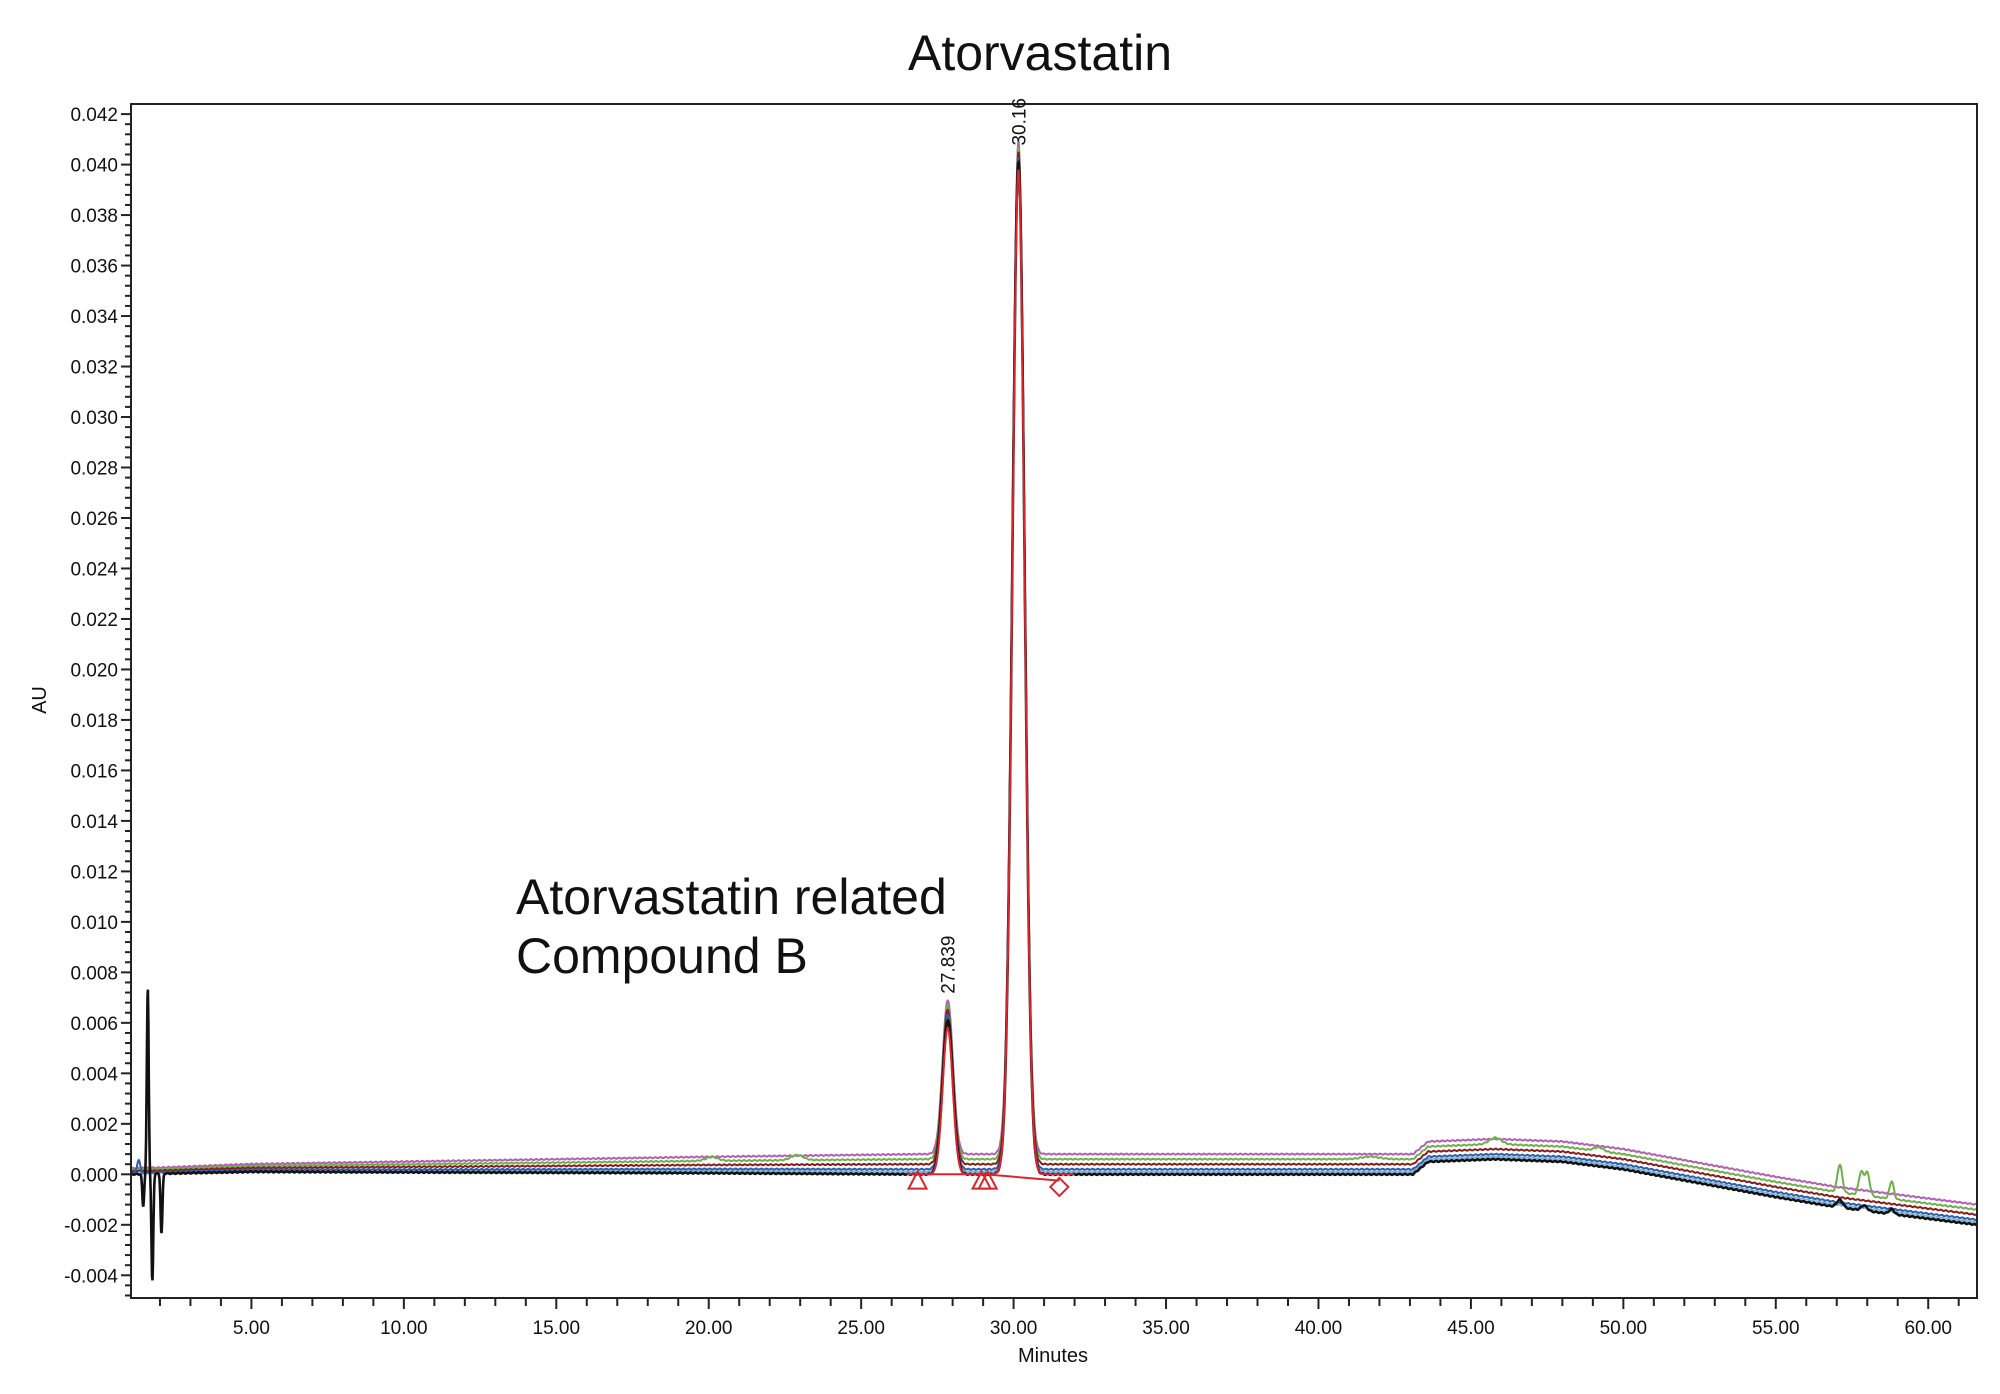  Describe the element at coordinates (861, 1328) in the screenshot. I see `x-tick-label: 25.00` at that location.